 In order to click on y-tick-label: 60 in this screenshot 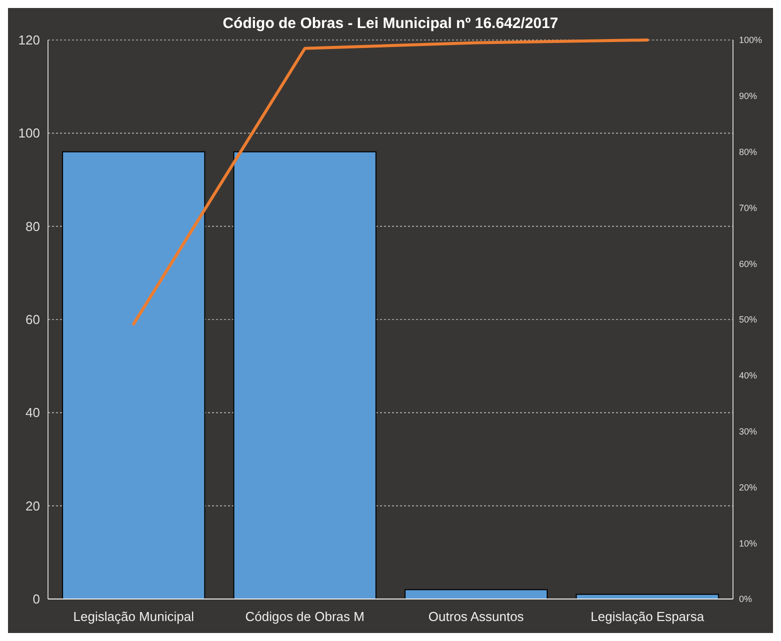, I will do `click(33, 320)`.